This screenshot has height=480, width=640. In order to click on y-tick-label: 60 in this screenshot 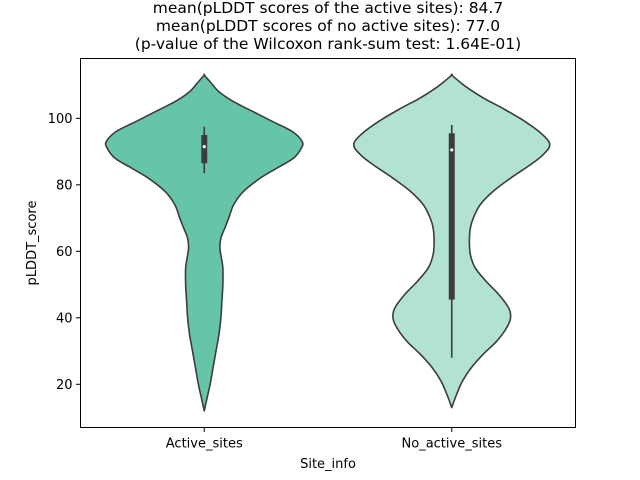, I will do `click(64, 252)`.